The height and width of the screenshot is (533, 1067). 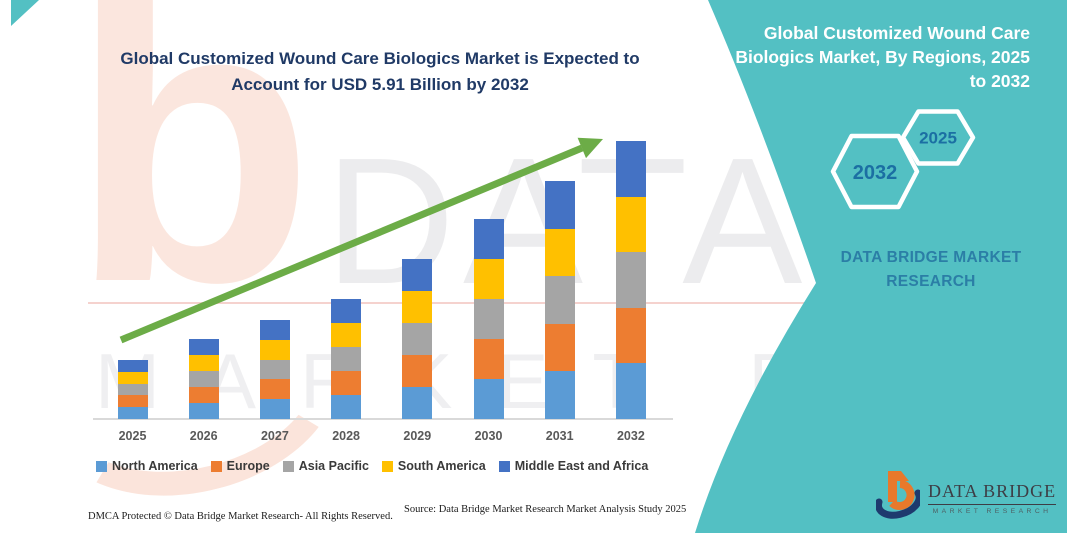 What do you see at coordinates (203, 436) in the screenshot?
I see `x-axis-label-2026: 2026` at bounding box center [203, 436].